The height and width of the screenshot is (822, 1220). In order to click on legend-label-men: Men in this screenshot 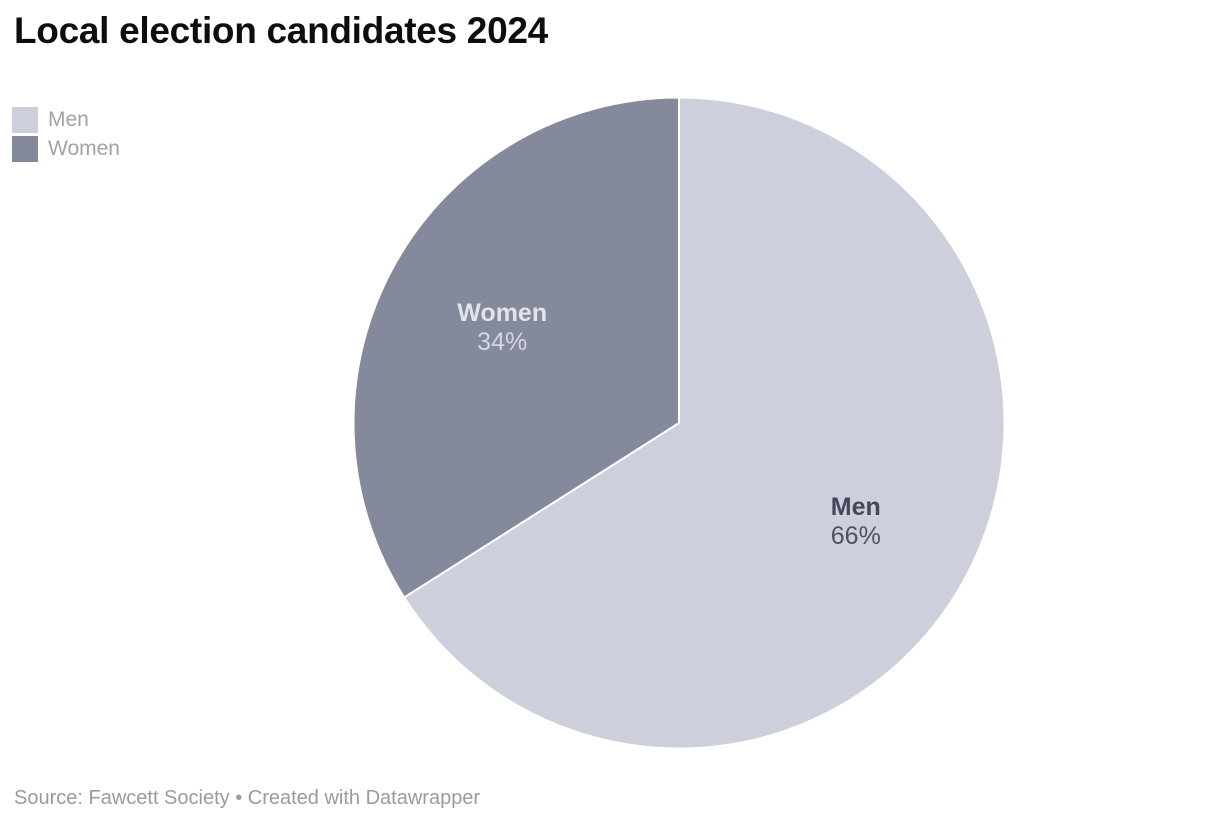, I will do `click(68, 119)`.